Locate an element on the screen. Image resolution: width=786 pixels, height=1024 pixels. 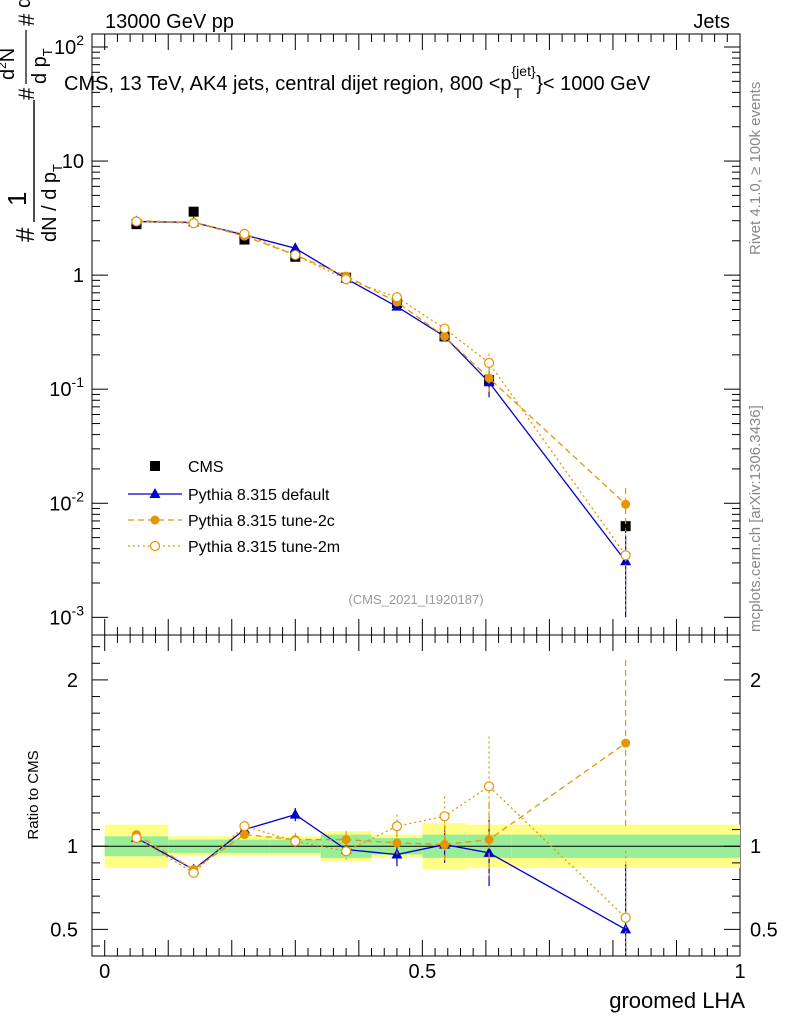
header-left: 13000 GeV pp is located at coordinates (169, 22).